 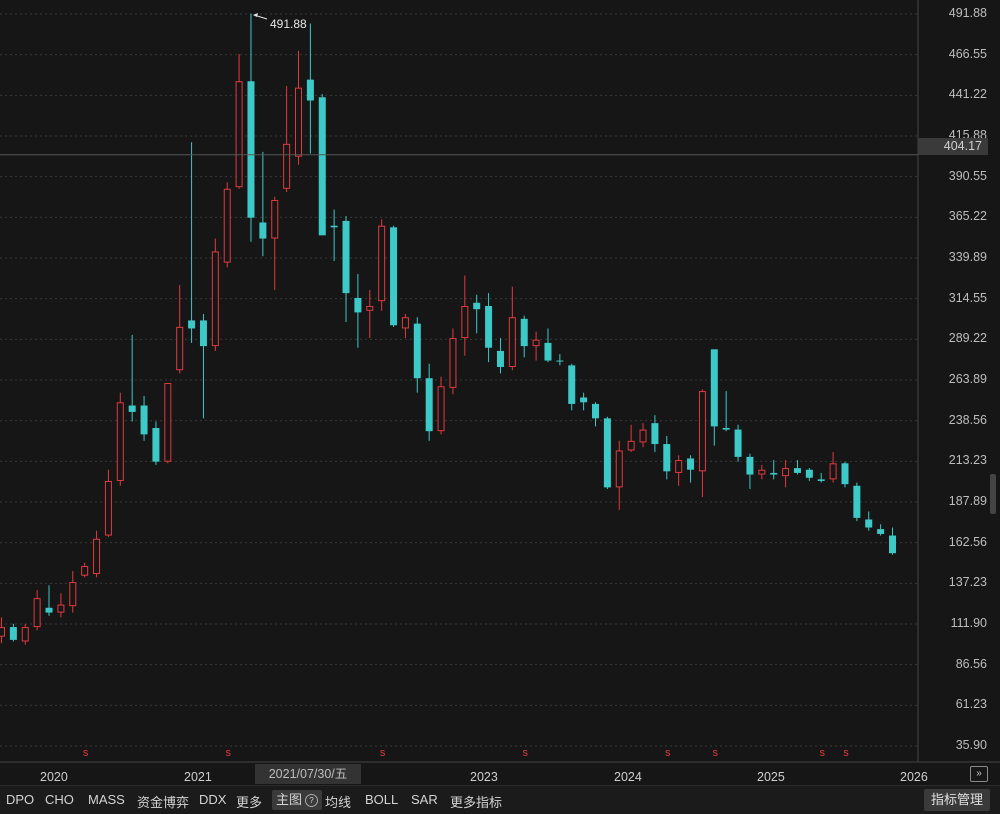 What do you see at coordinates (382, 799) in the screenshot?
I see `tab-boll: BOLL` at bounding box center [382, 799].